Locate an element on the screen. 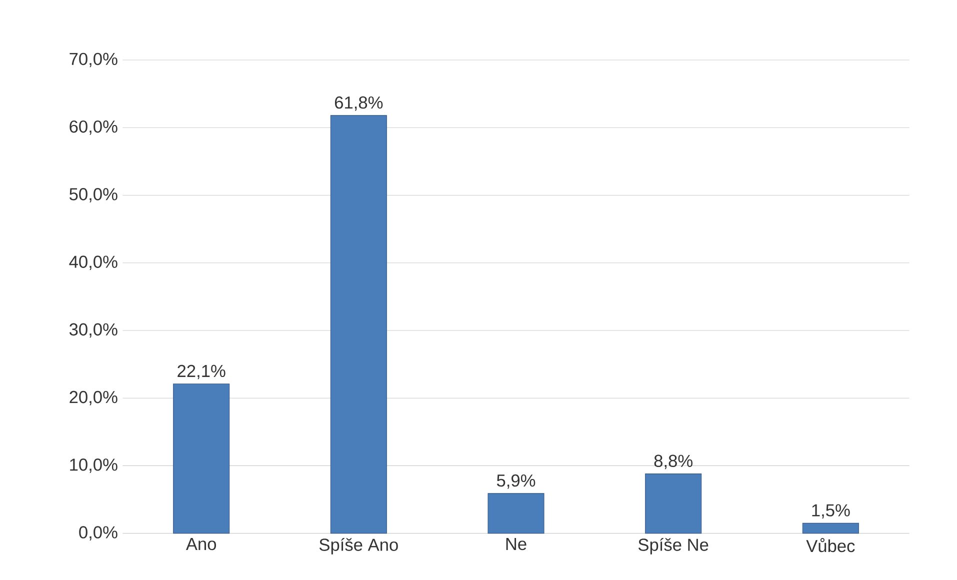  y-tick-label: 50,0% is located at coordinates (94, 195).